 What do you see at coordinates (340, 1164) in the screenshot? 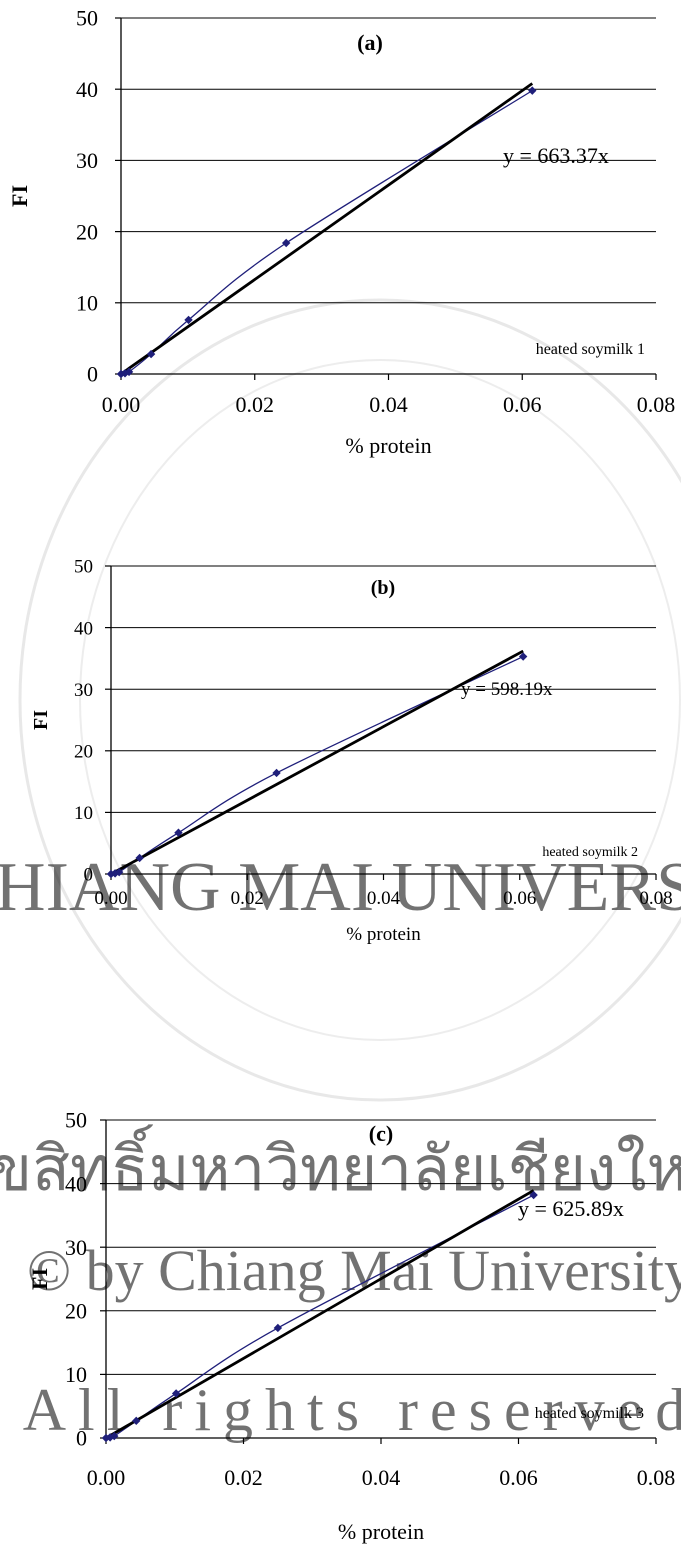
I see `watermark-thai-line: ลิขสิทธิ์มหาวิทยาลัยเชียงใหม่` at bounding box center [340, 1164].